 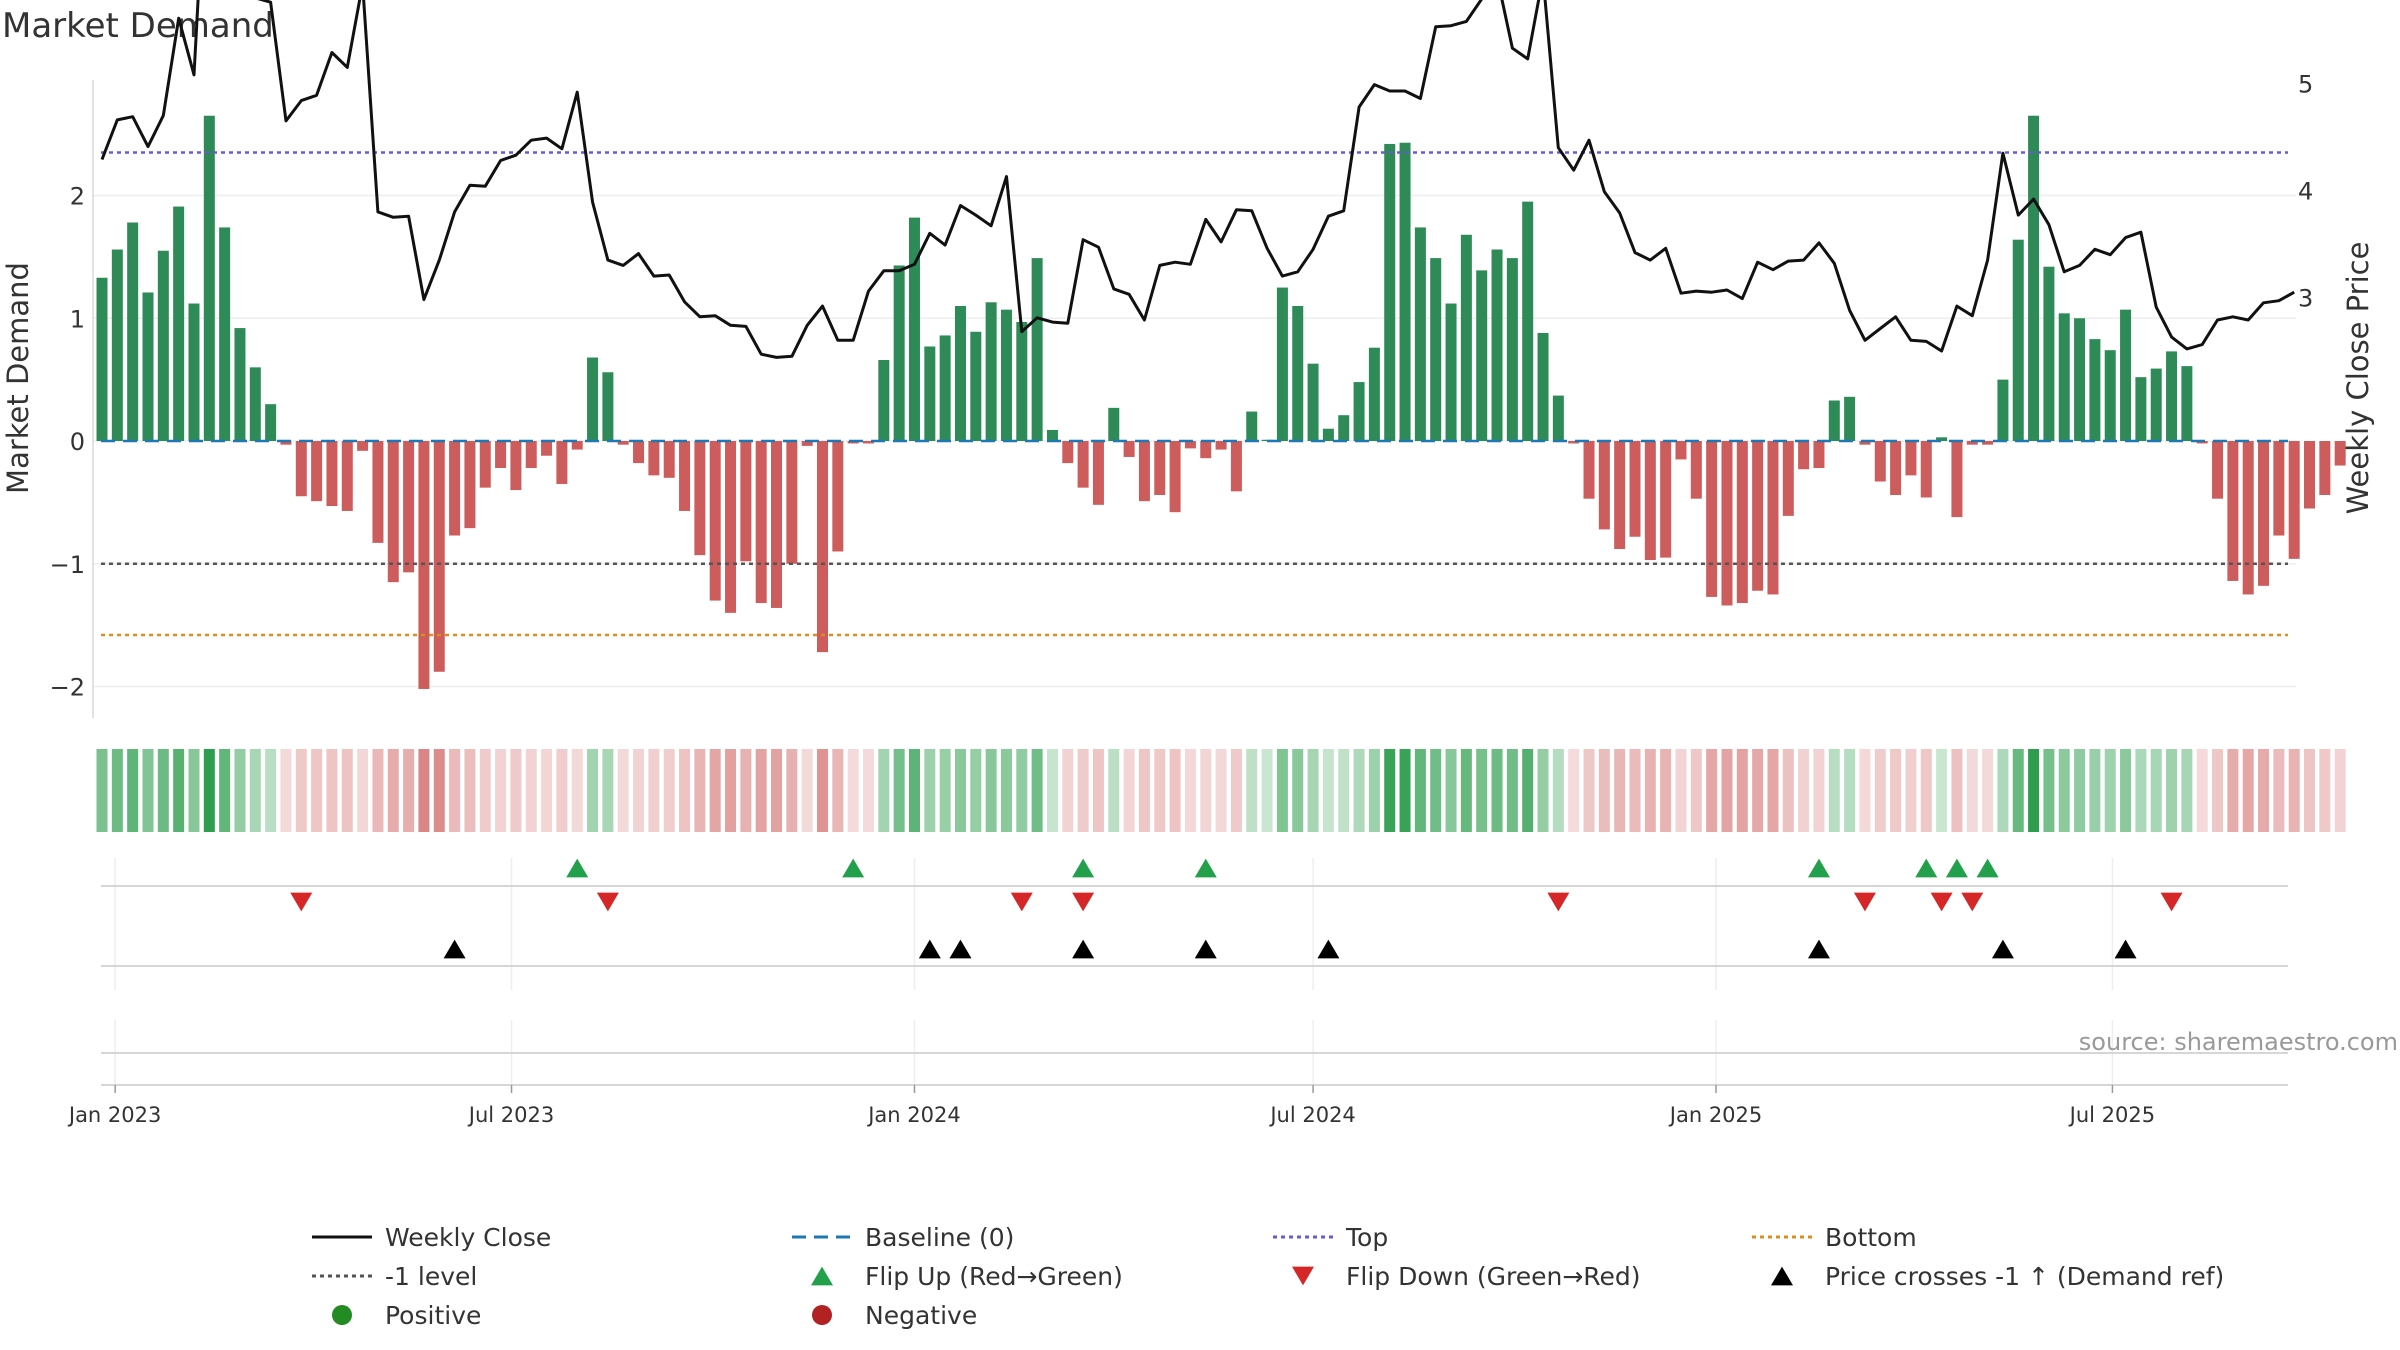 I want to click on legend-bottom-label: Bottom, so click(x=1871, y=1237).